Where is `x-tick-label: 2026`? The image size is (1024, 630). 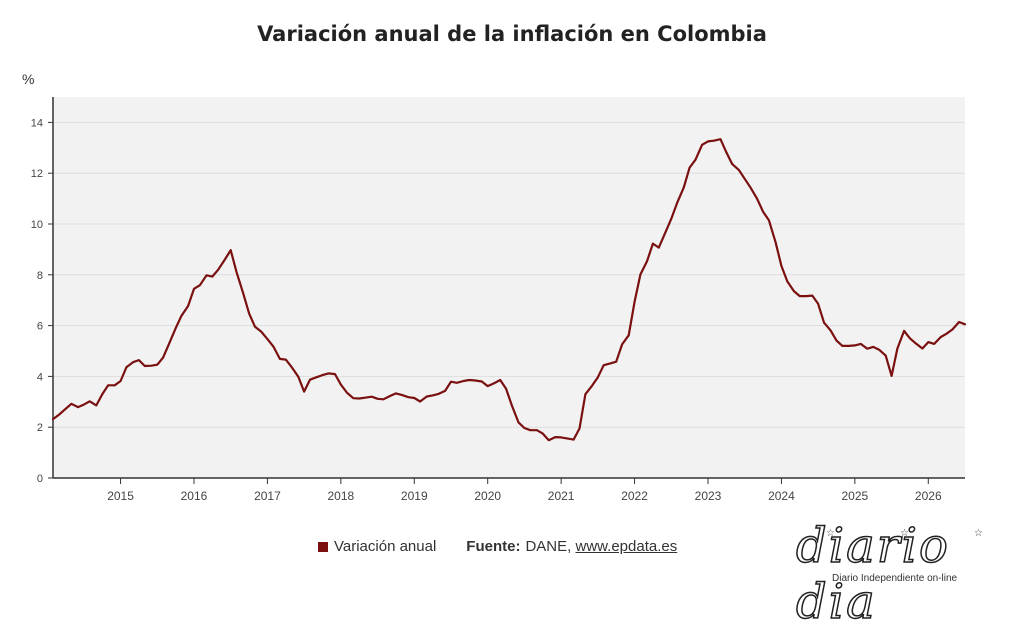
x-tick-label: 2026 is located at coordinates (928, 496).